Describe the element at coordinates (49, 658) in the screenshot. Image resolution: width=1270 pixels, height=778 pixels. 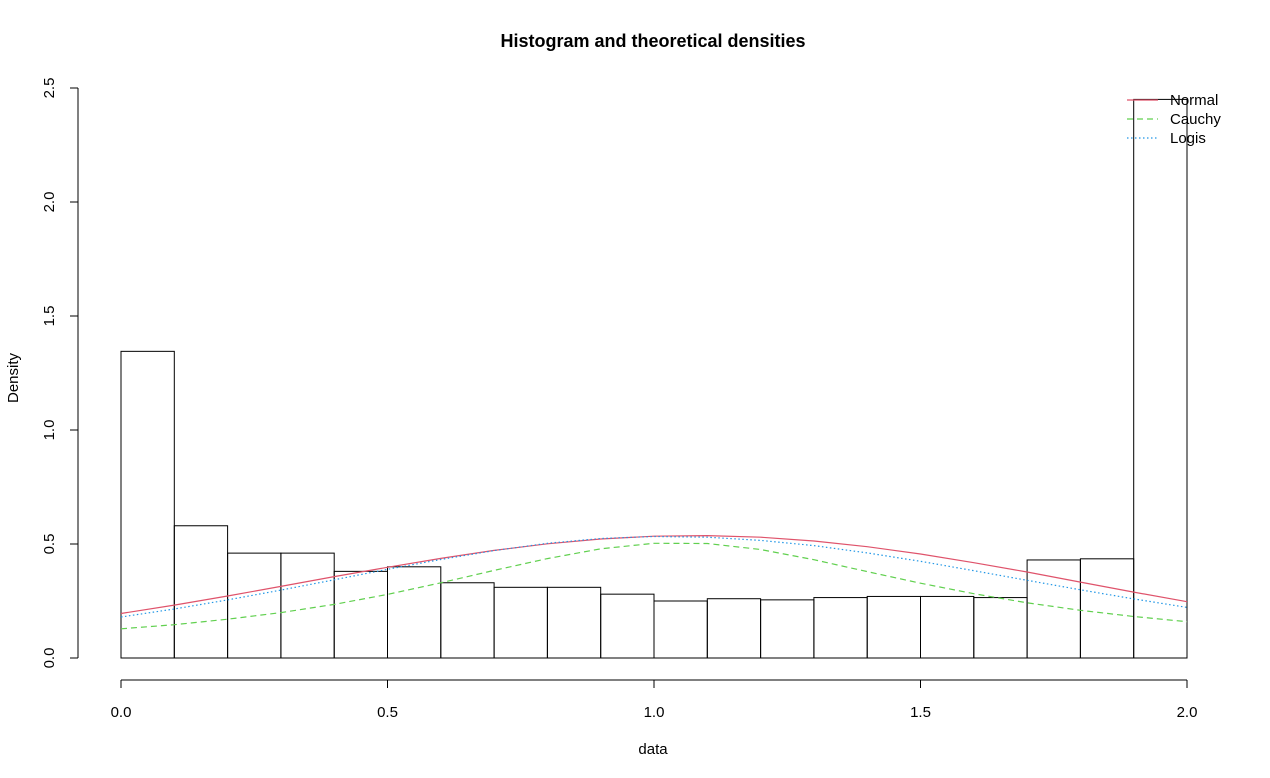
I see `y-tick-label: 0.0` at that location.